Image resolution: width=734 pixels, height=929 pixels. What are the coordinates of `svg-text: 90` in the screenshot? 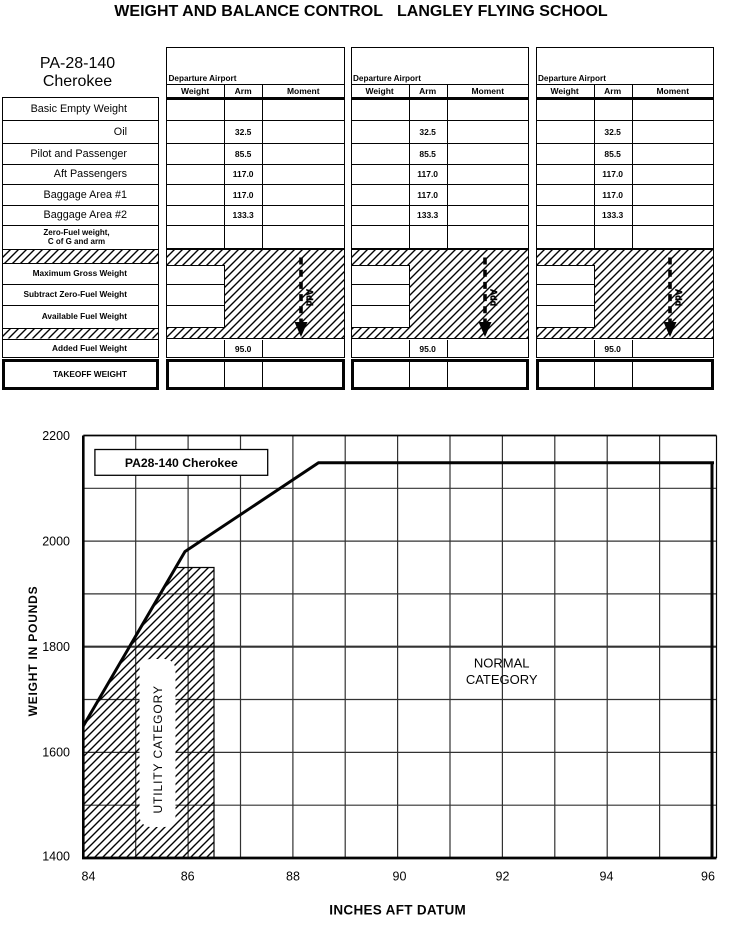 It's located at (400, 877).